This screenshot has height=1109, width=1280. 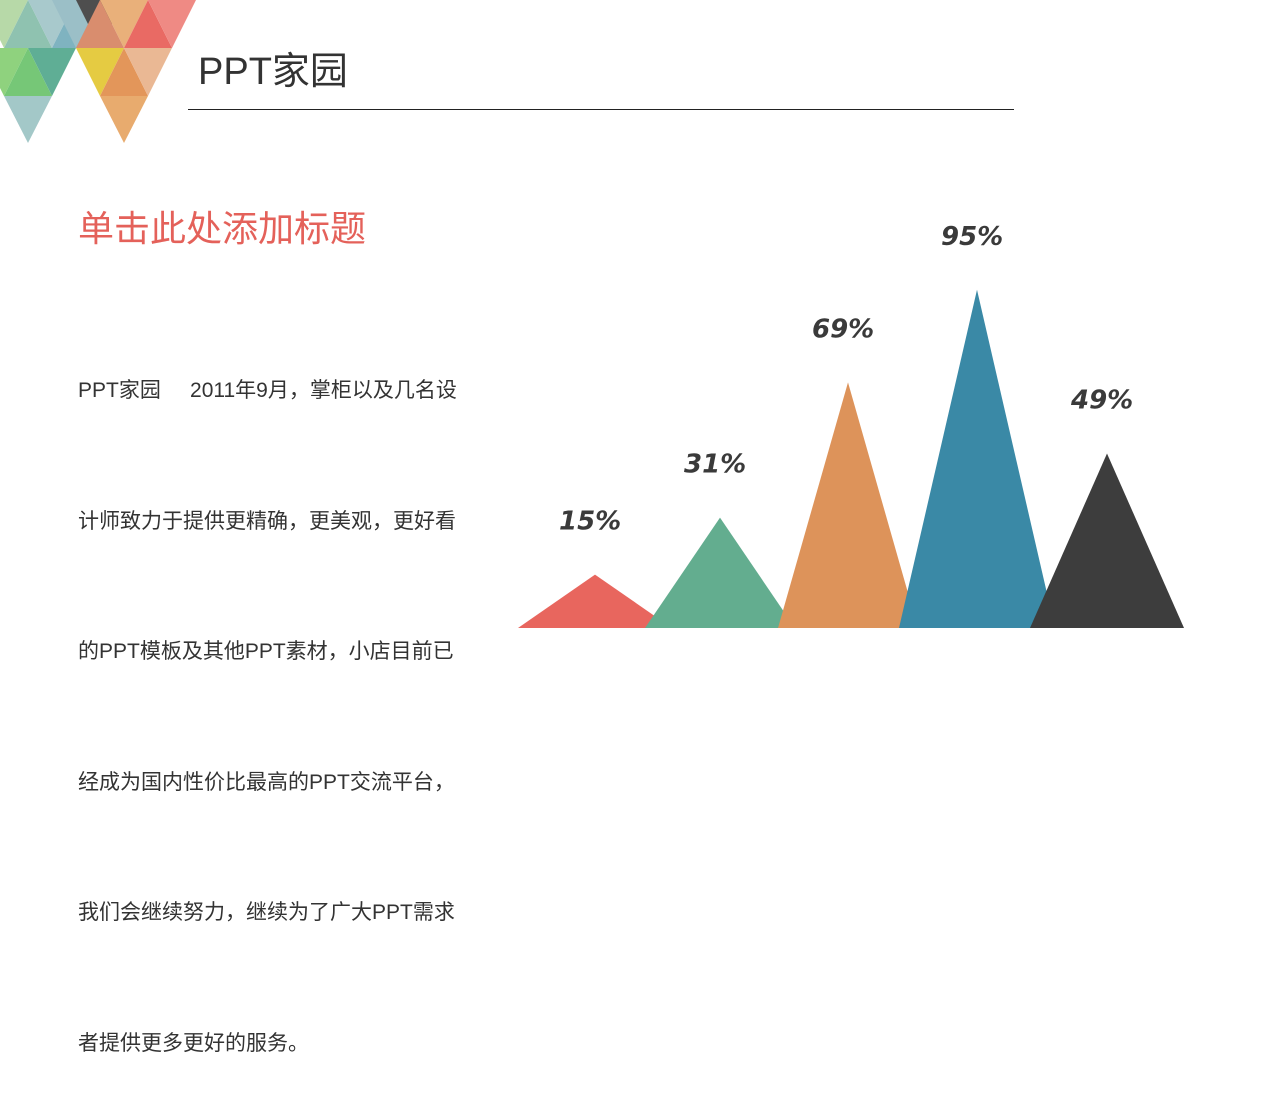 What do you see at coordinates (222, 228) in the screenshot?
I see `slide-heading: 单击此处添加标题` at bounding box center [222, 228].